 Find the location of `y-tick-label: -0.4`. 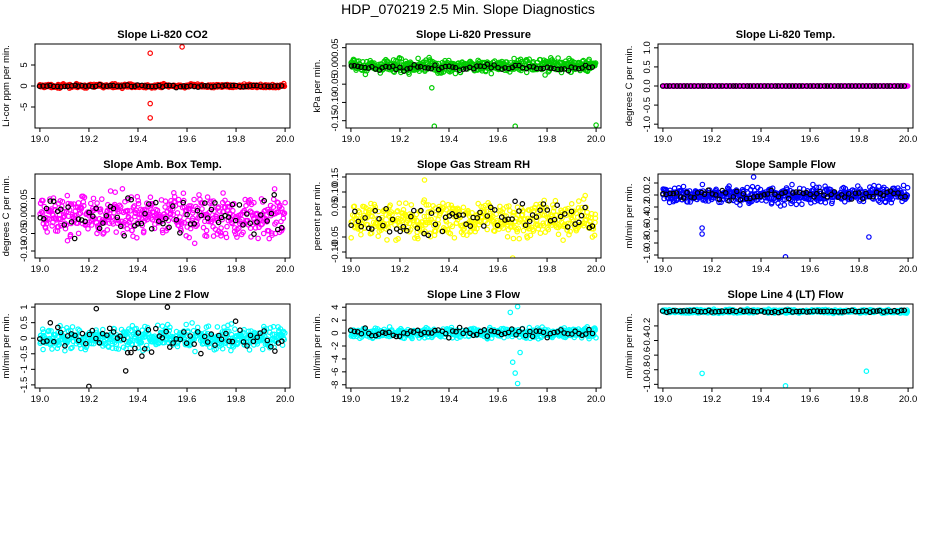

y-tick-label: -0.4 is located at coordinates (647, 340).